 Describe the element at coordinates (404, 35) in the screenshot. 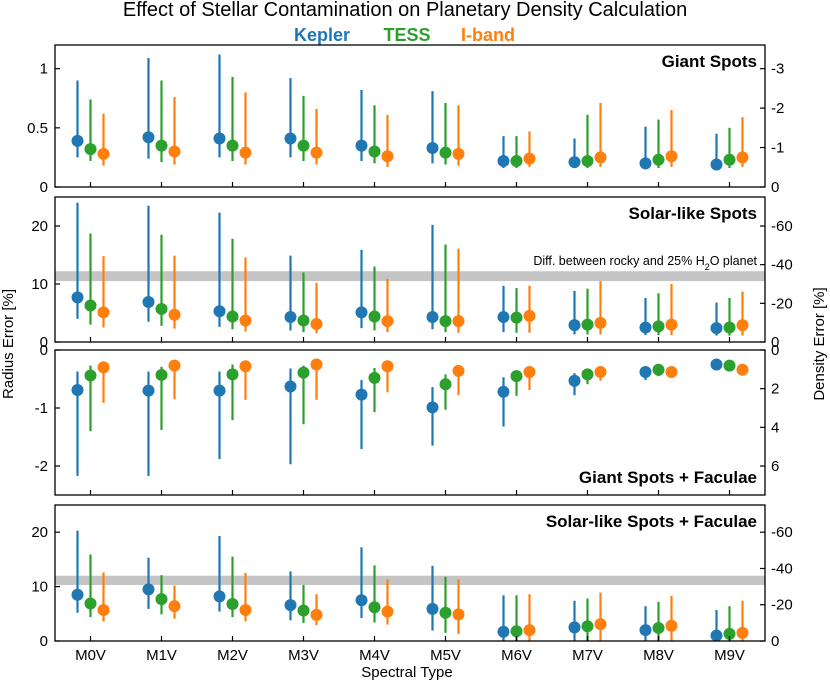

I see `legend: Kepler TESS I-band` at that location.